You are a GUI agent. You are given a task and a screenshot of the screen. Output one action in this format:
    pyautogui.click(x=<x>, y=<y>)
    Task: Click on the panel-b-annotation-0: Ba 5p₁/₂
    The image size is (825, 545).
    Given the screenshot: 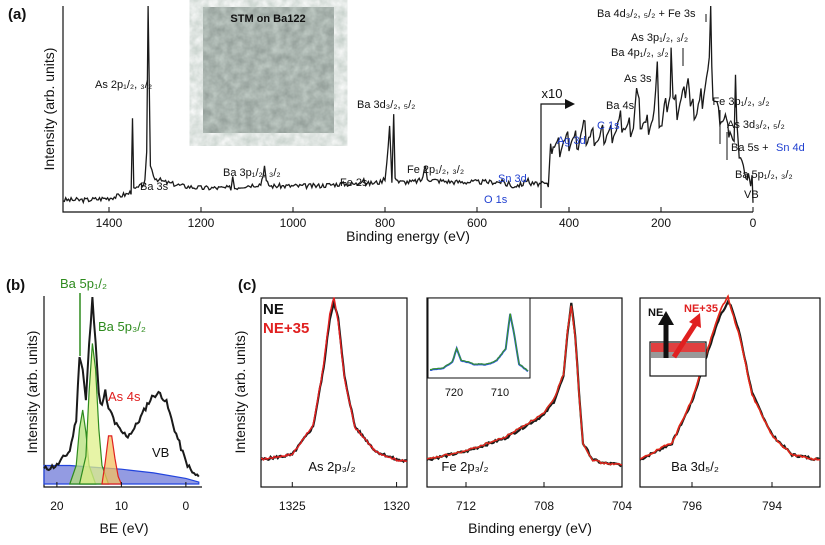 What is the action you would take?
    pyautogui.click(x=83, y=283)
    